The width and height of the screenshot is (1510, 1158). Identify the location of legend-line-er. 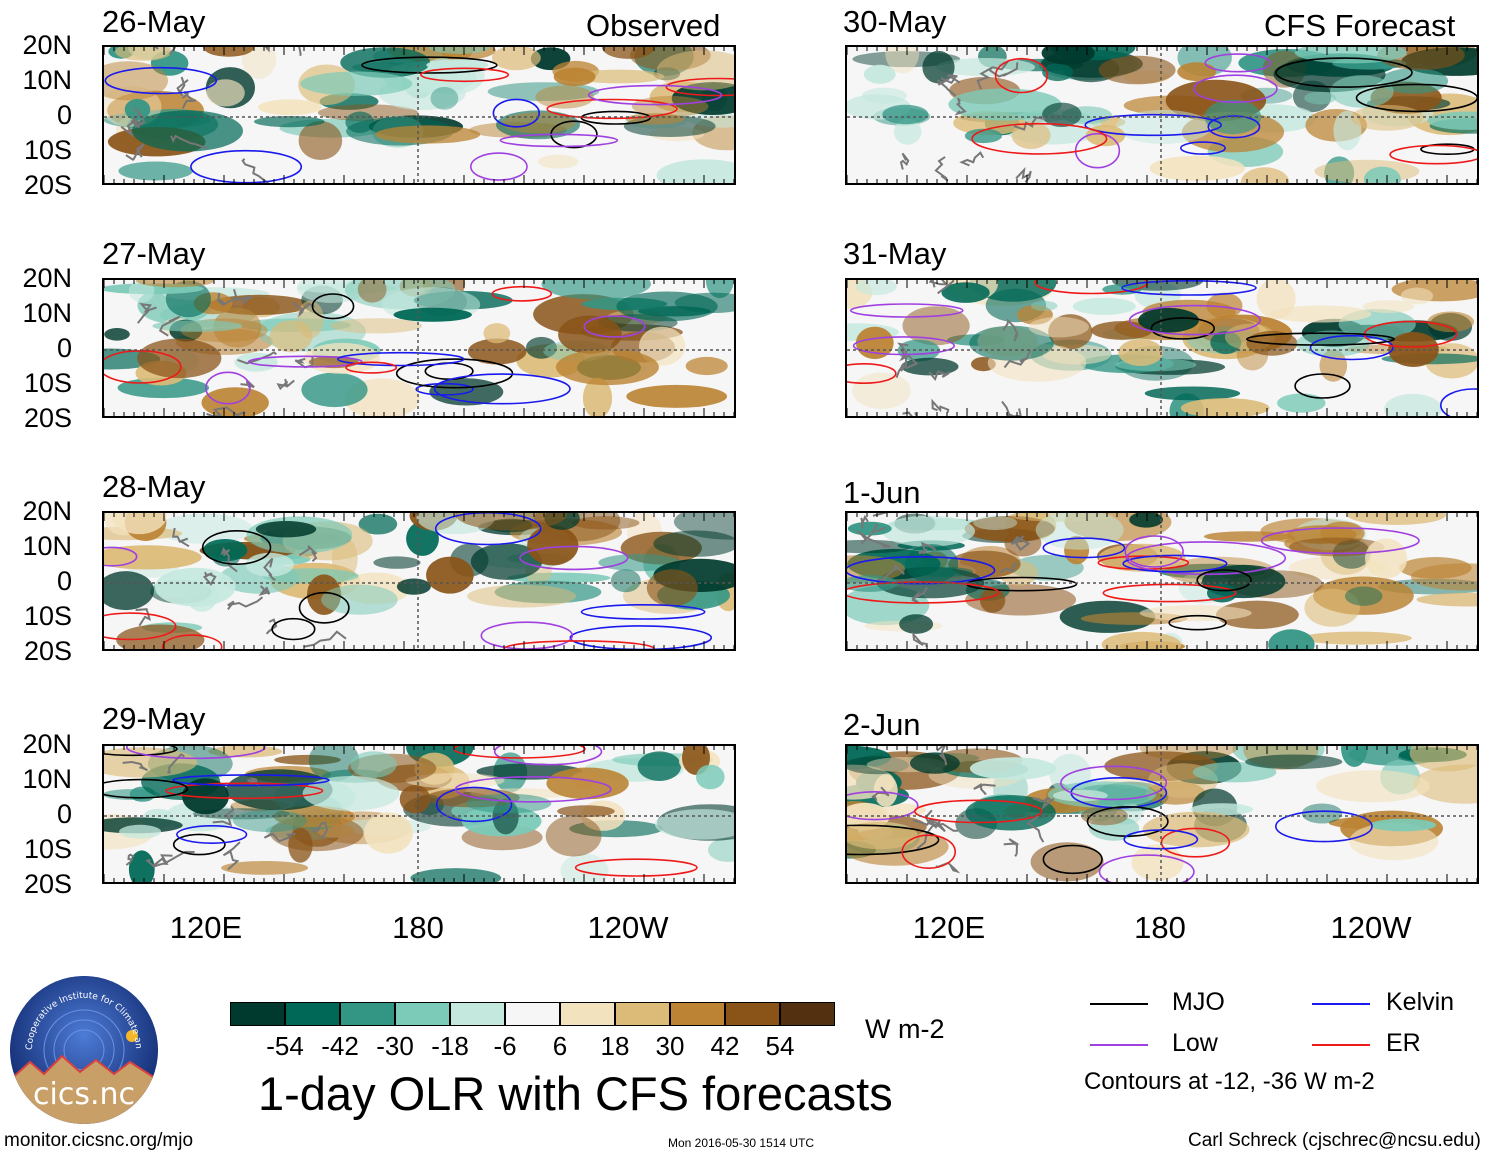
(1341, 1045).